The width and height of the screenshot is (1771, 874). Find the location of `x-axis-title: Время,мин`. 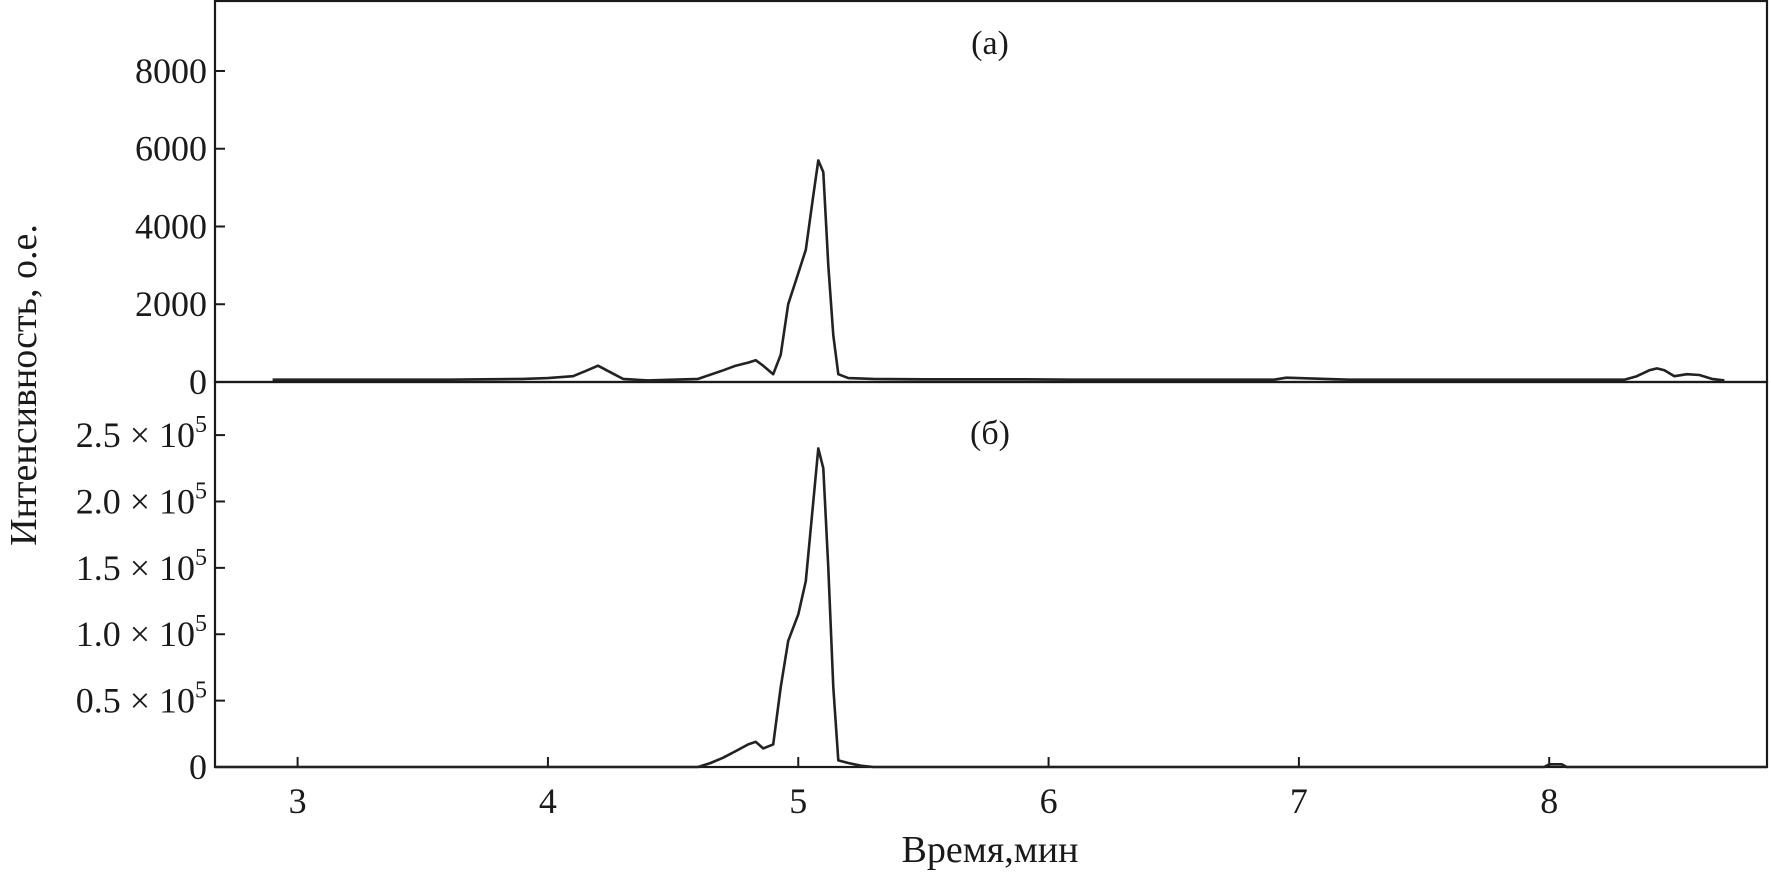

x-axis-title: Время,мин is located at coordinates (990, 850).